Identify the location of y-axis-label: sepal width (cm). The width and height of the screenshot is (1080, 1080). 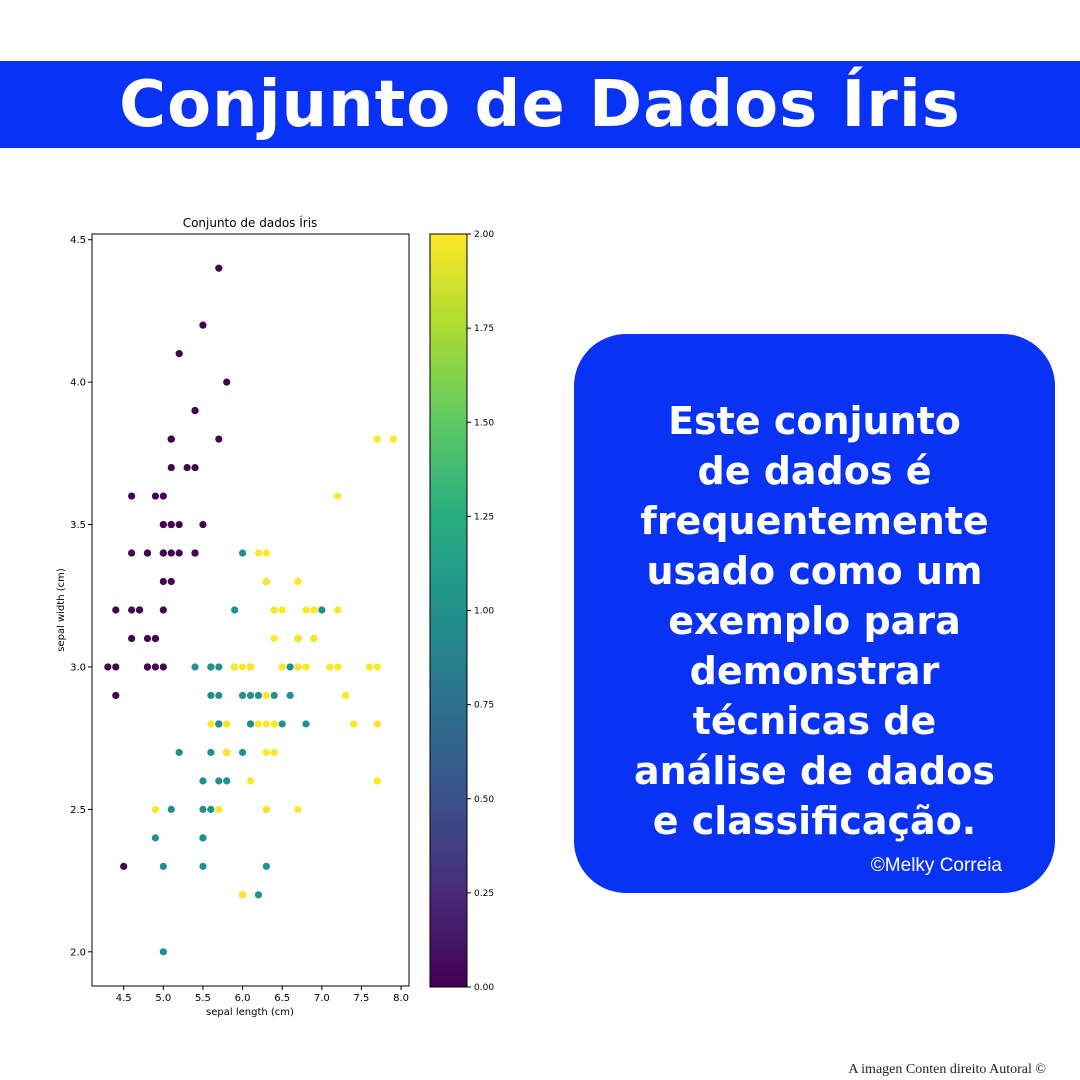
(61, 610).